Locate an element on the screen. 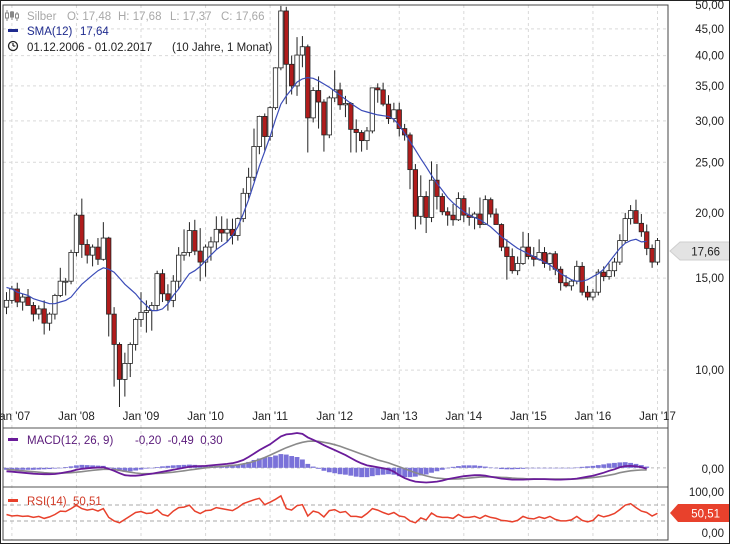  rsi-line is located at coordinates (332, 509).